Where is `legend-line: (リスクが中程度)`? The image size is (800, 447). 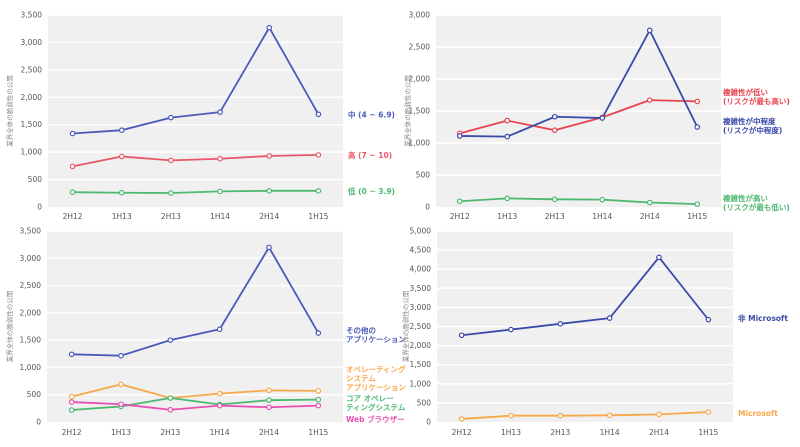
legend-line: (リスクが中程度) is located at coordinates (752, 130).